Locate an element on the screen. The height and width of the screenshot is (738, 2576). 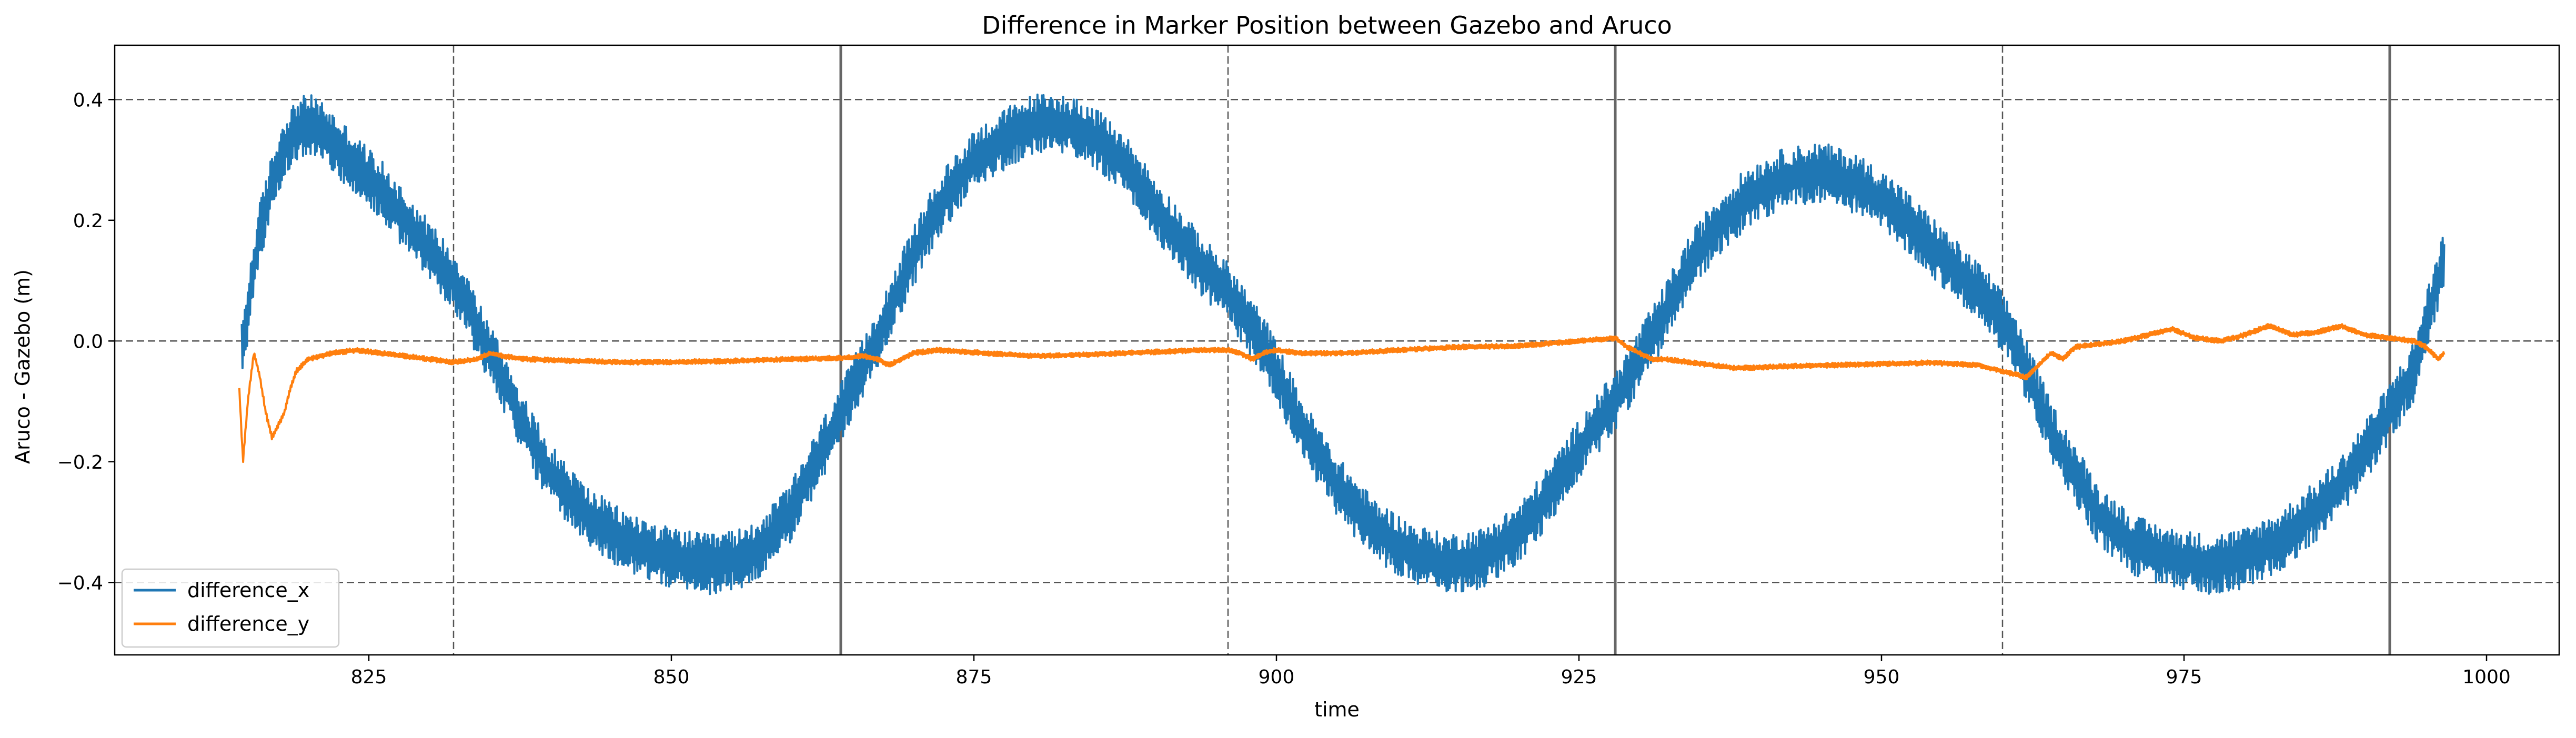
x-tick-label: 975 is located at coordinates (2184, 677).